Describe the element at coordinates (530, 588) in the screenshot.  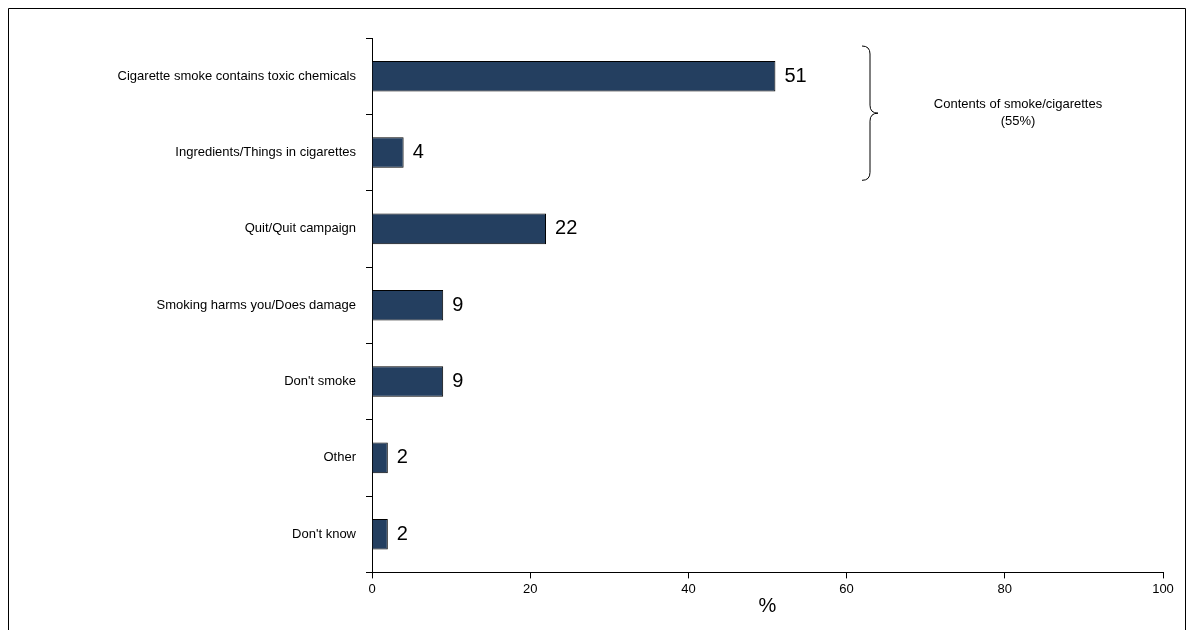
I see `x-tick-label: 20` at that location.